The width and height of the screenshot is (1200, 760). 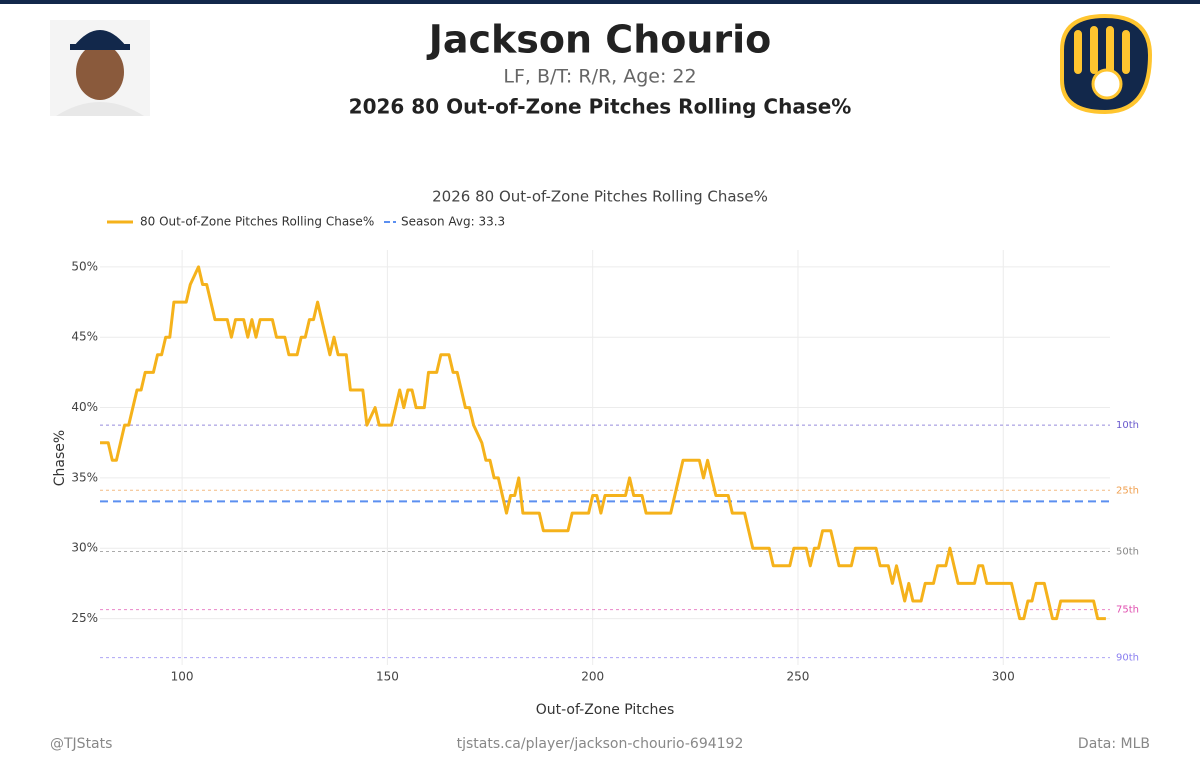 What do you see at coordinates (387, 677) in the screenshot?
I see `x-tick-label: 150` at bounding box center [387, 677].